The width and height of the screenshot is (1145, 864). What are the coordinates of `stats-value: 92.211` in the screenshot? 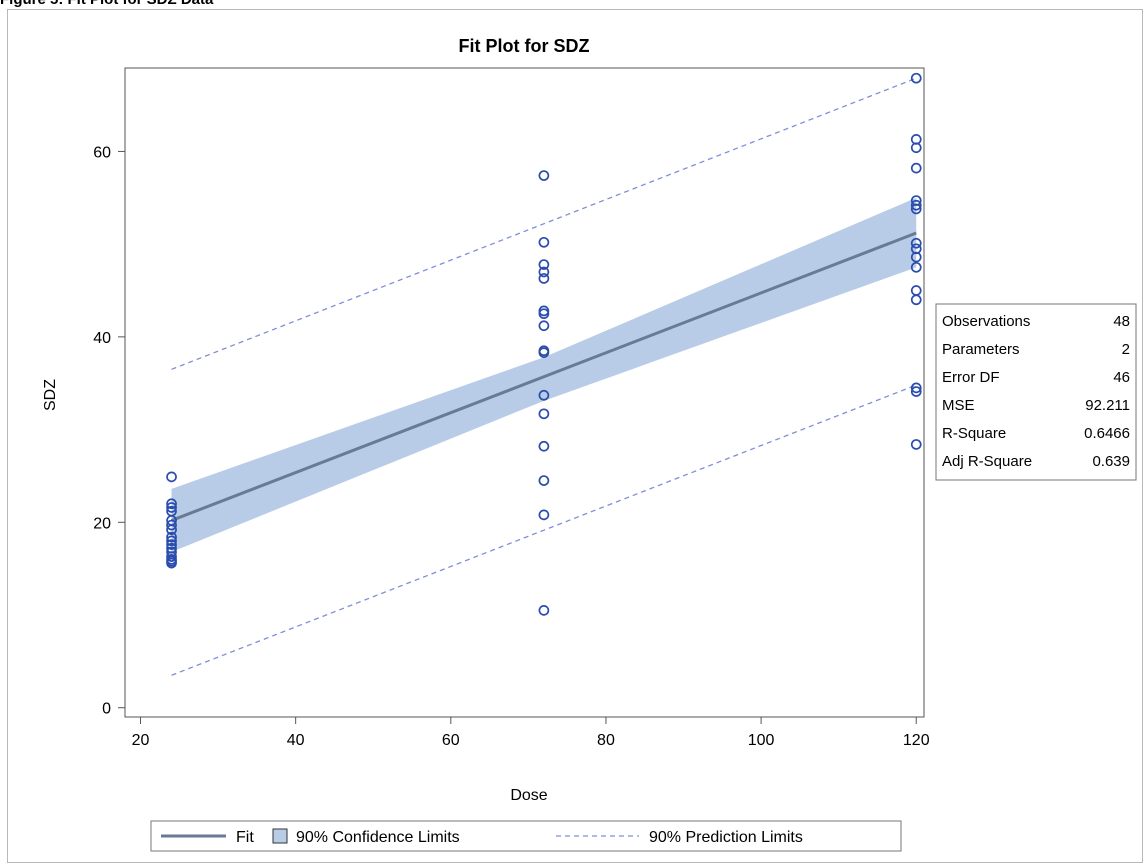 It's located at (1107, 405).